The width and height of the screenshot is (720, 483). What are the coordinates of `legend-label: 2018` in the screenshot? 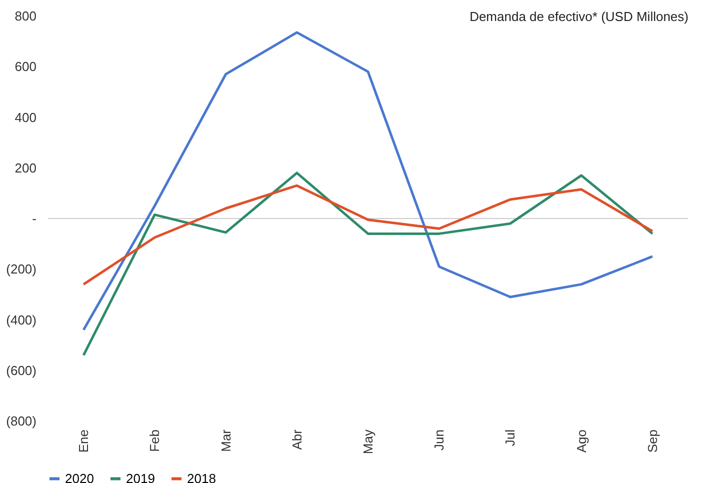 It's located at (201, 476).